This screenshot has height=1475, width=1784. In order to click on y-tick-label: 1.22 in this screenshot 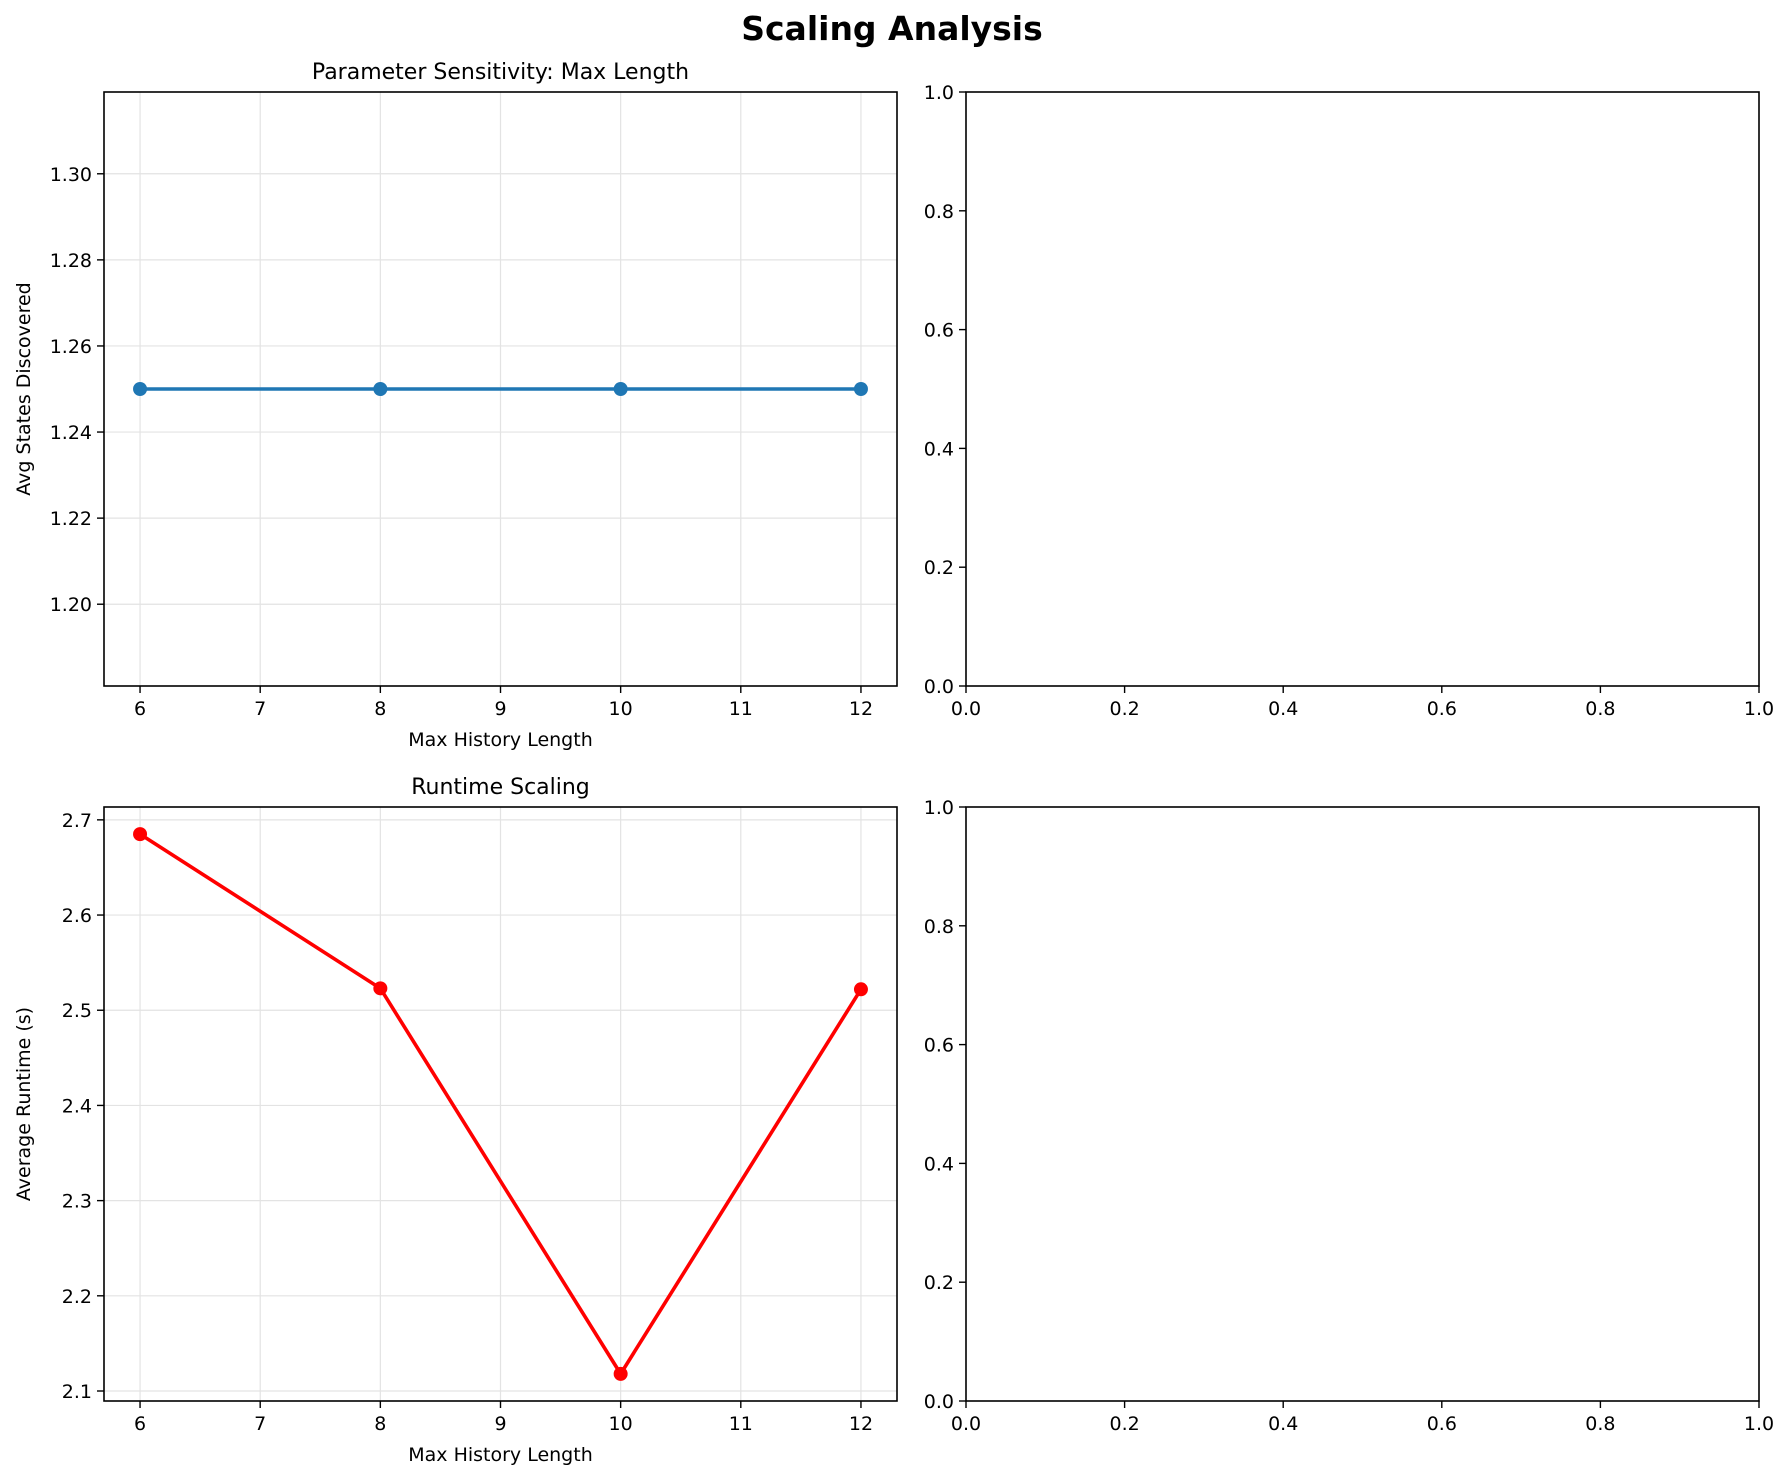, I will do `click(71, 519)`.